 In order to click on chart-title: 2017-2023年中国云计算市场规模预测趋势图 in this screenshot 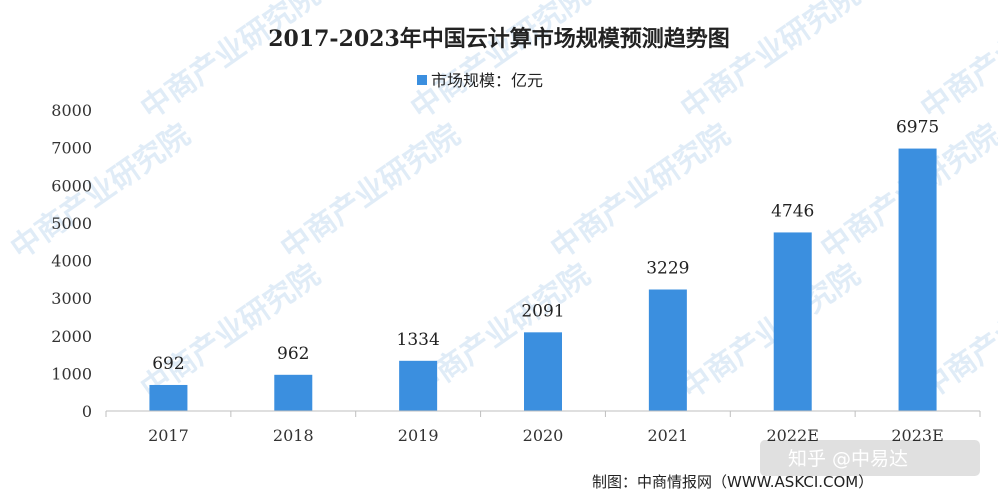, I will do `click(499, 39)`.